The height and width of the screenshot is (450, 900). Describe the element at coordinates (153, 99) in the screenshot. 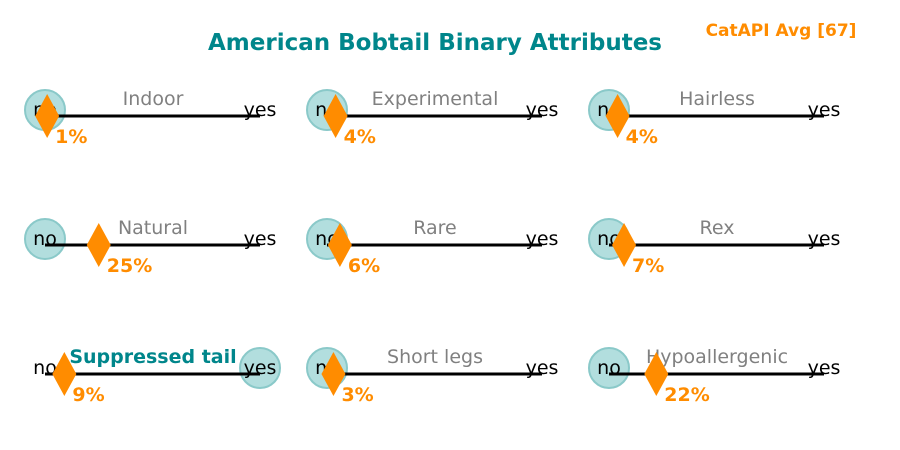

I see `attribute-name: Indoor` at that location.